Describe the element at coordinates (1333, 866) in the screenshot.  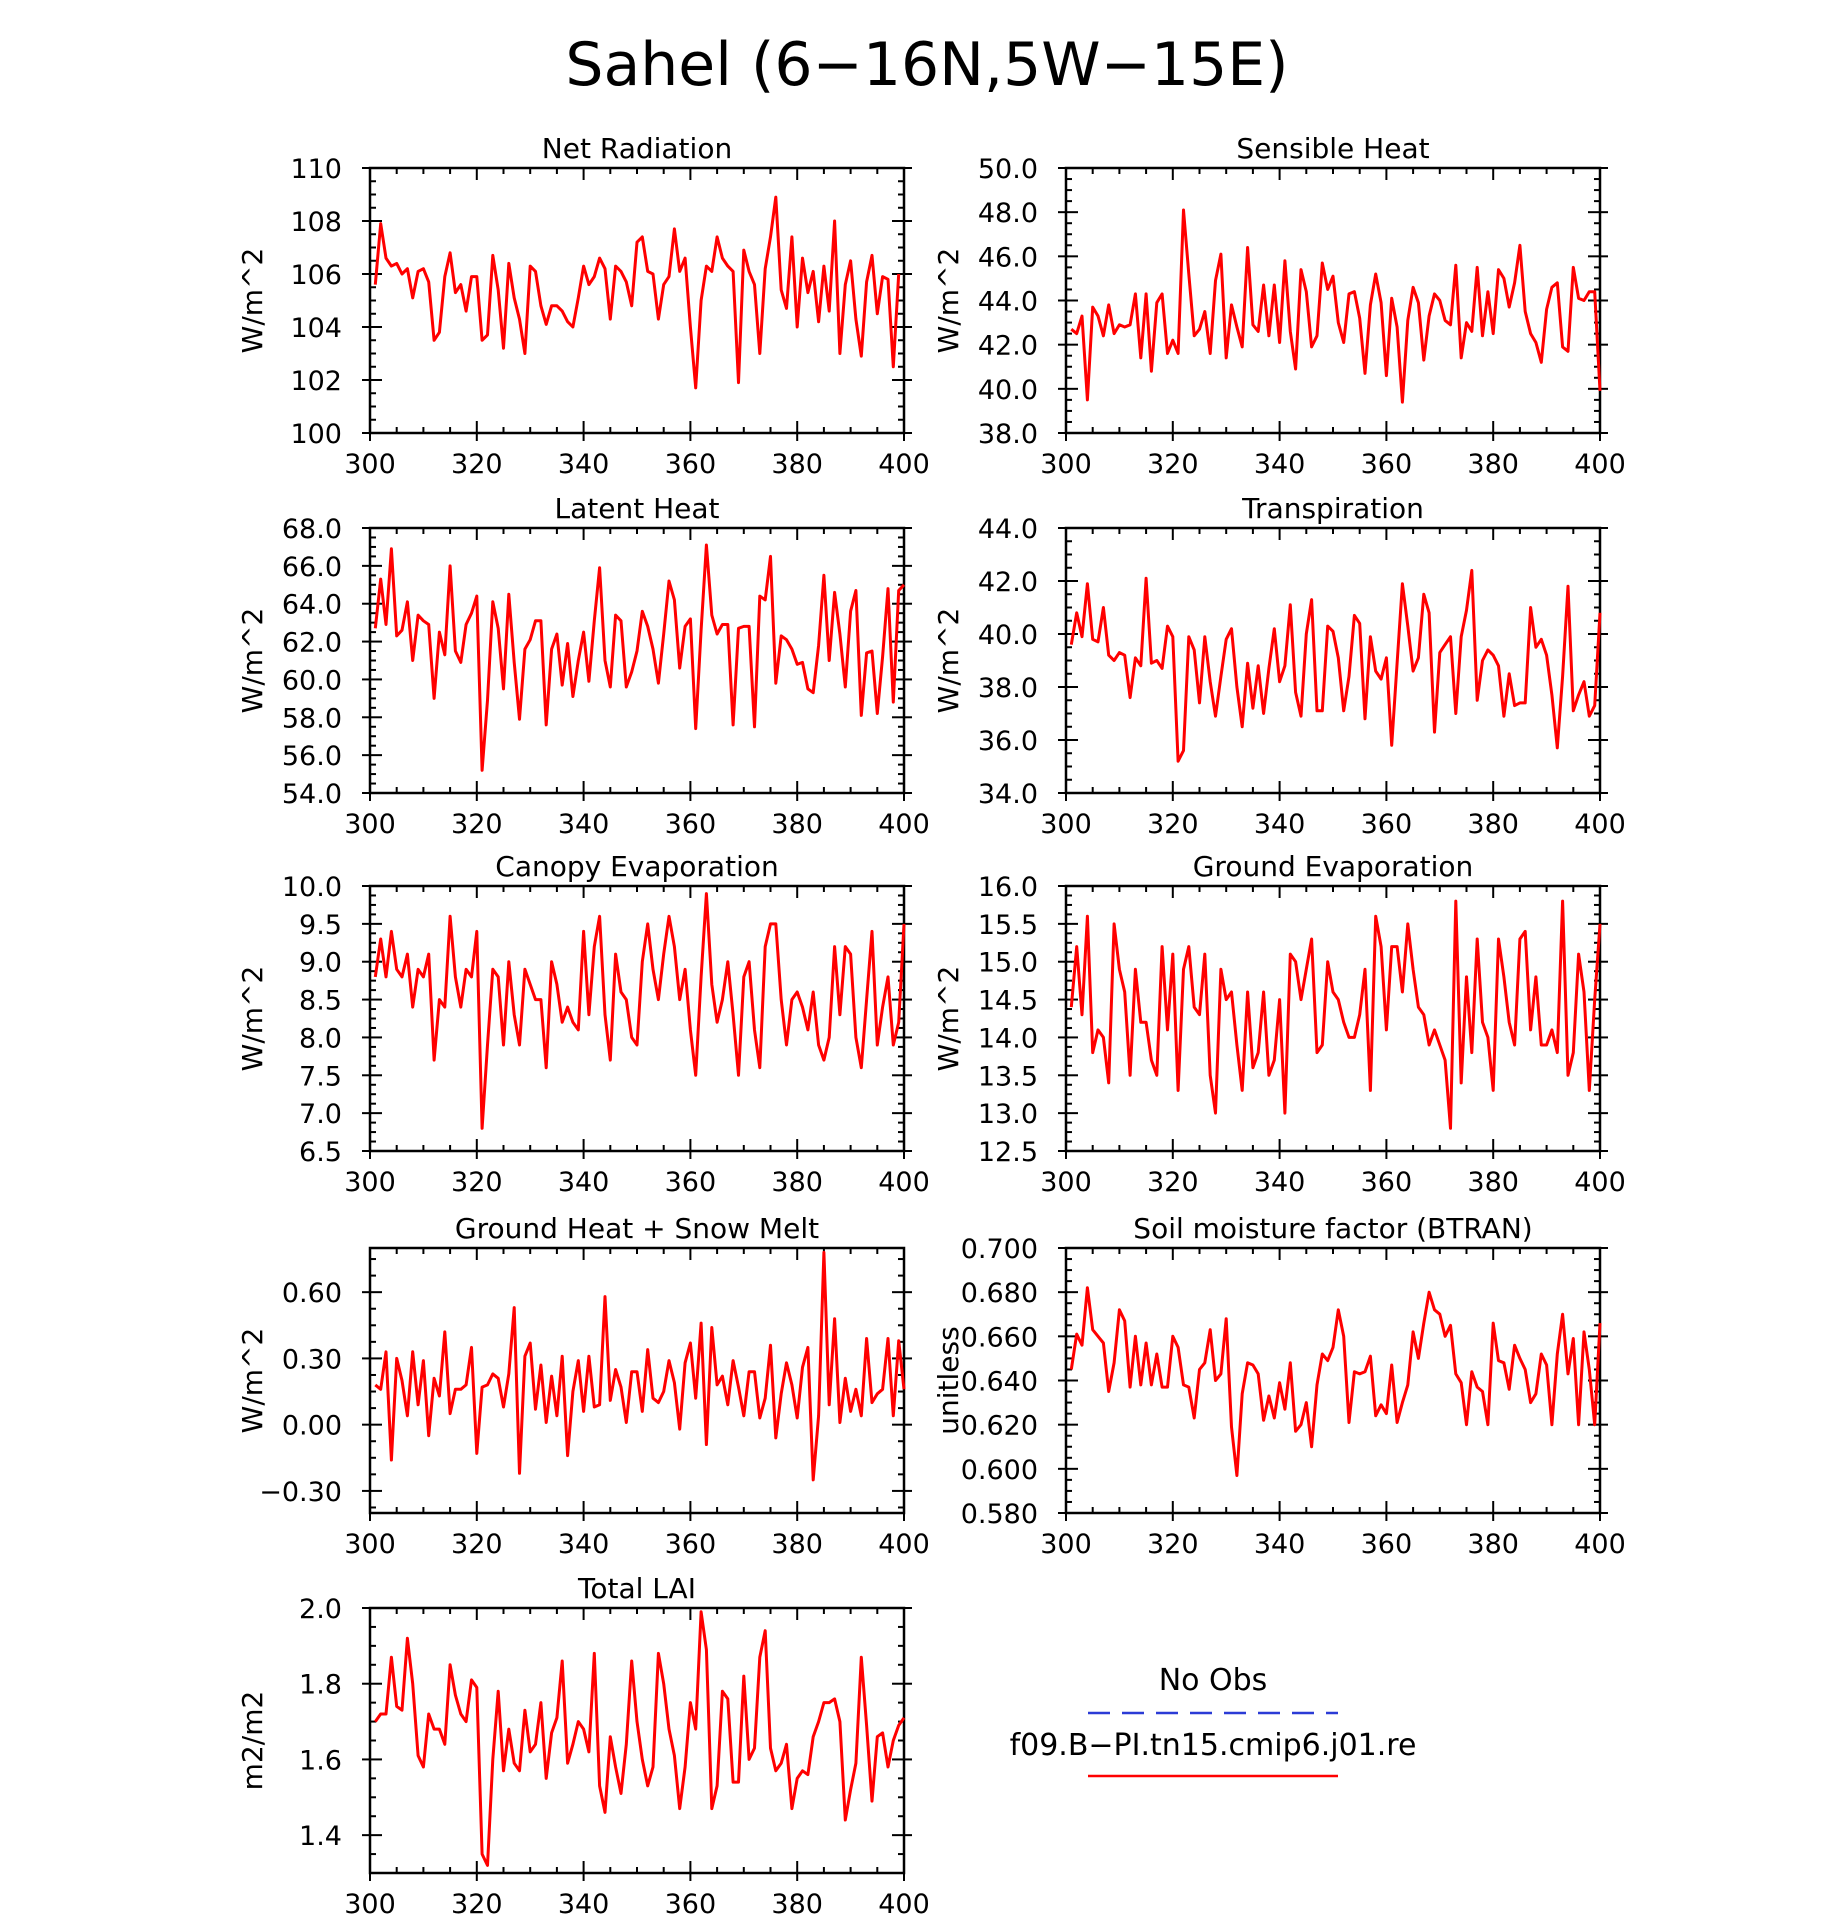
I see `panel-title: Ground Evaporation` at that location.